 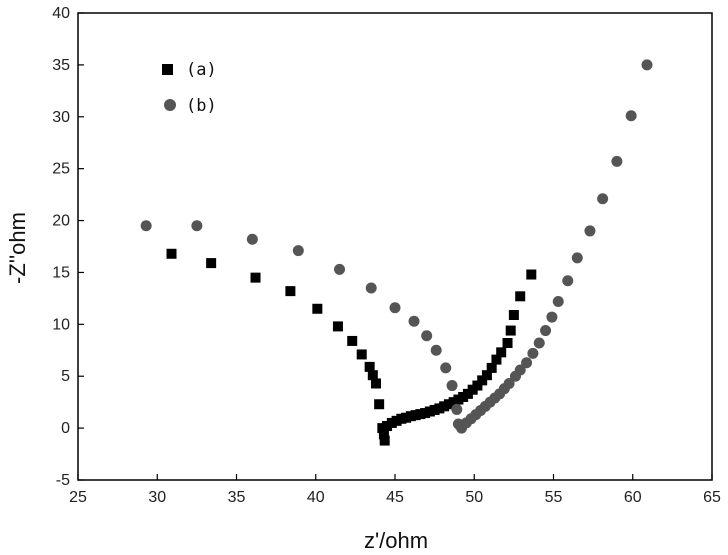 What do you see at coordinates (63, 480) in the screenshot?
I see `y-tick-label: -5` at bounding box center [63, 480].